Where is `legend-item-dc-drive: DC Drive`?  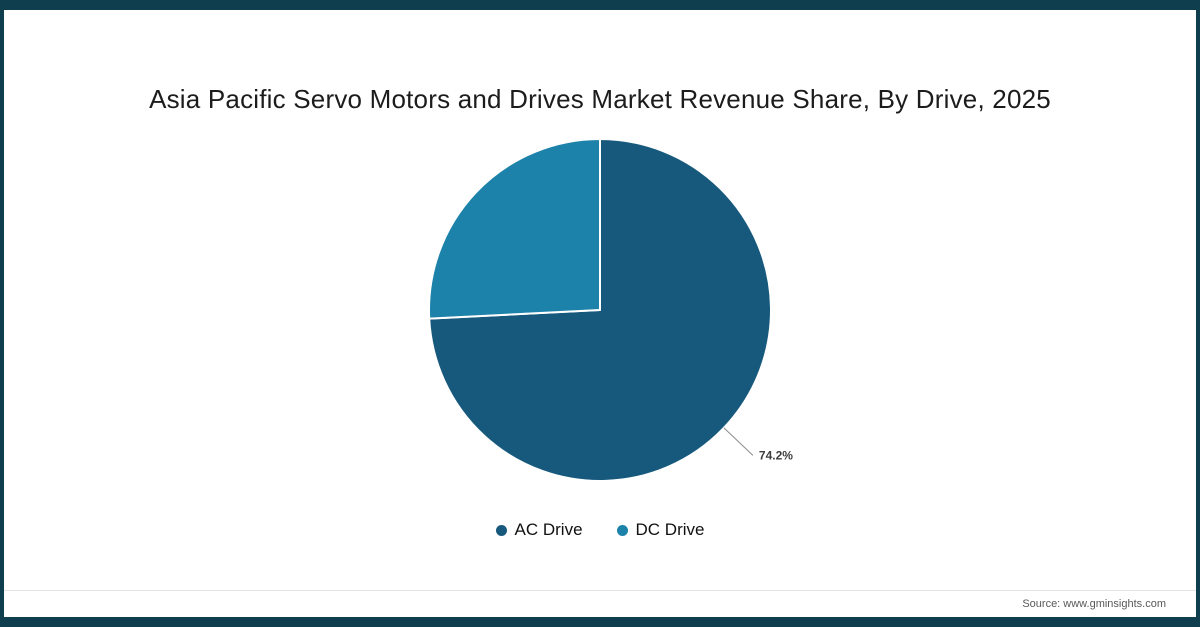 legend-item-dc-drive: DC Drive is located at coordinates (660, 530).